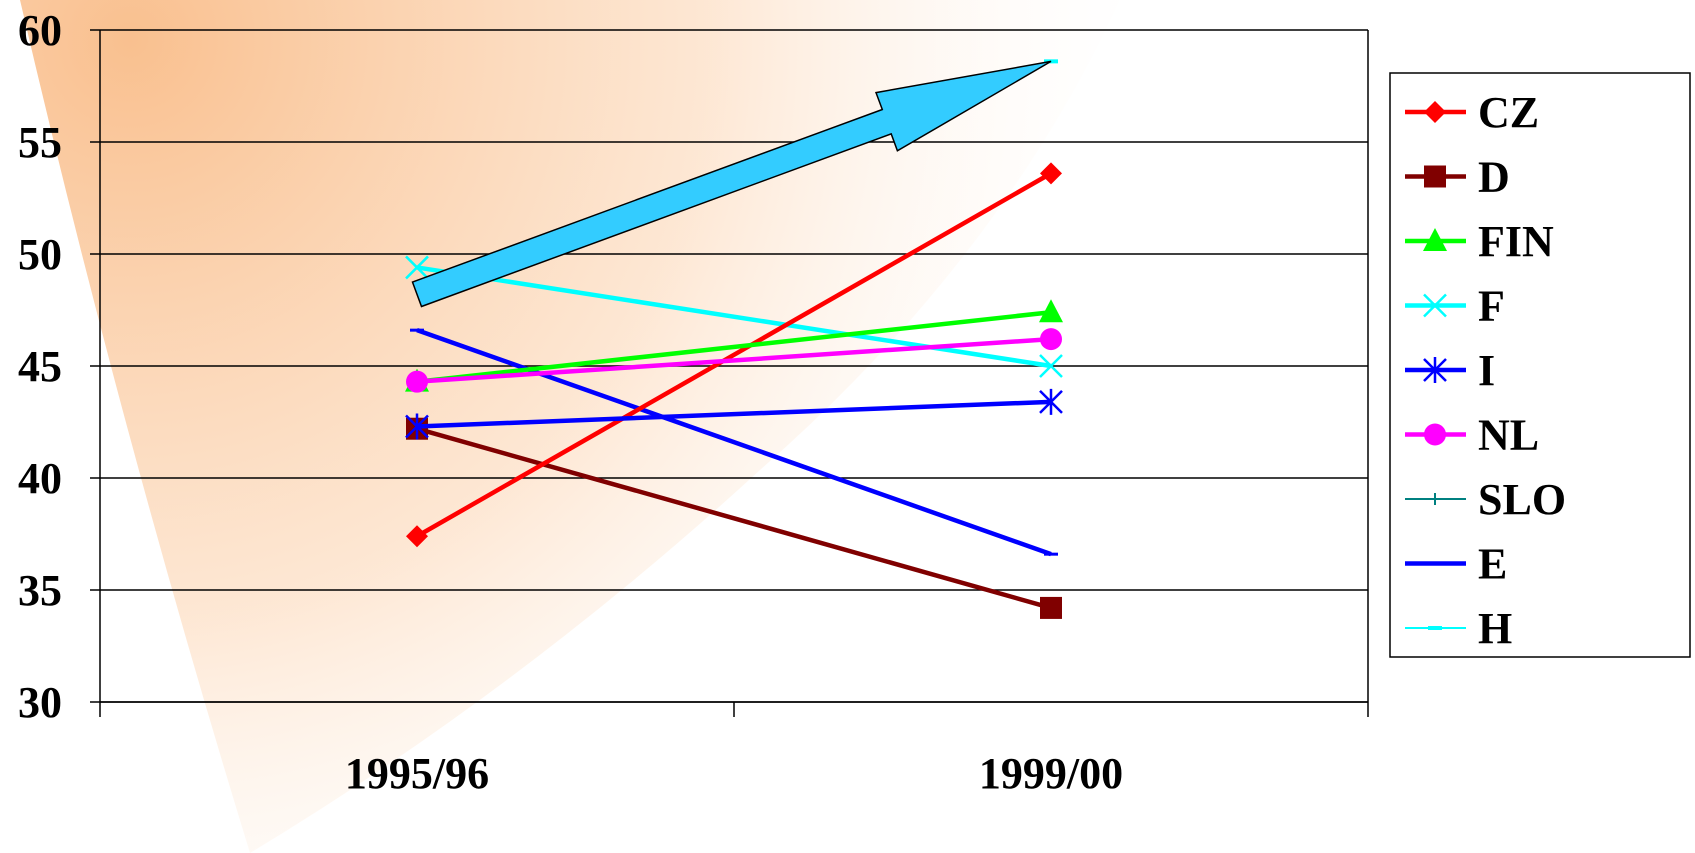 The image size is (1695, 853). What do you see at coordinates (1051, 773) in the screenshot?
I see `x-tick-label: 1999/00` at bounding box center [1051, 773].